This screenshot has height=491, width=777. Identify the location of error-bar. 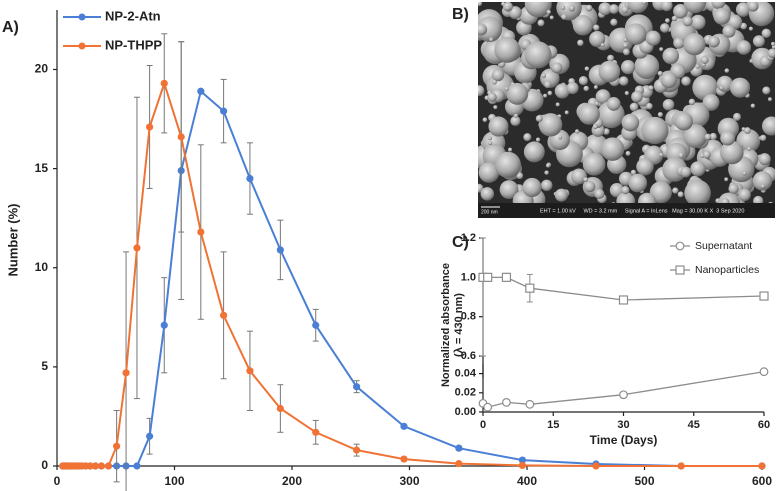
(483, 297).